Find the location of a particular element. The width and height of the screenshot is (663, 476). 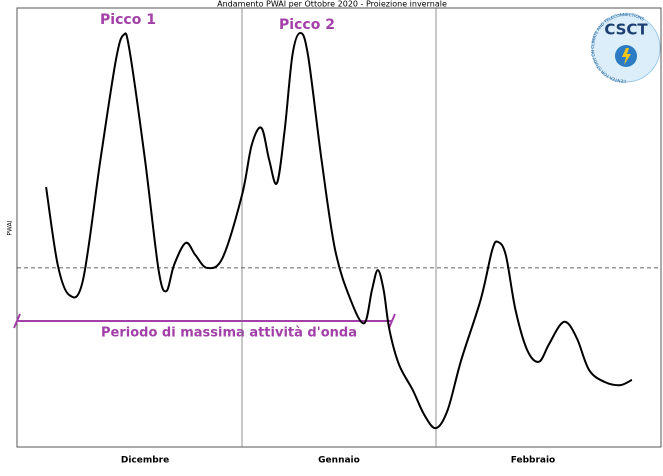

logo-text: CSCT is located at coordinates (626, 30).